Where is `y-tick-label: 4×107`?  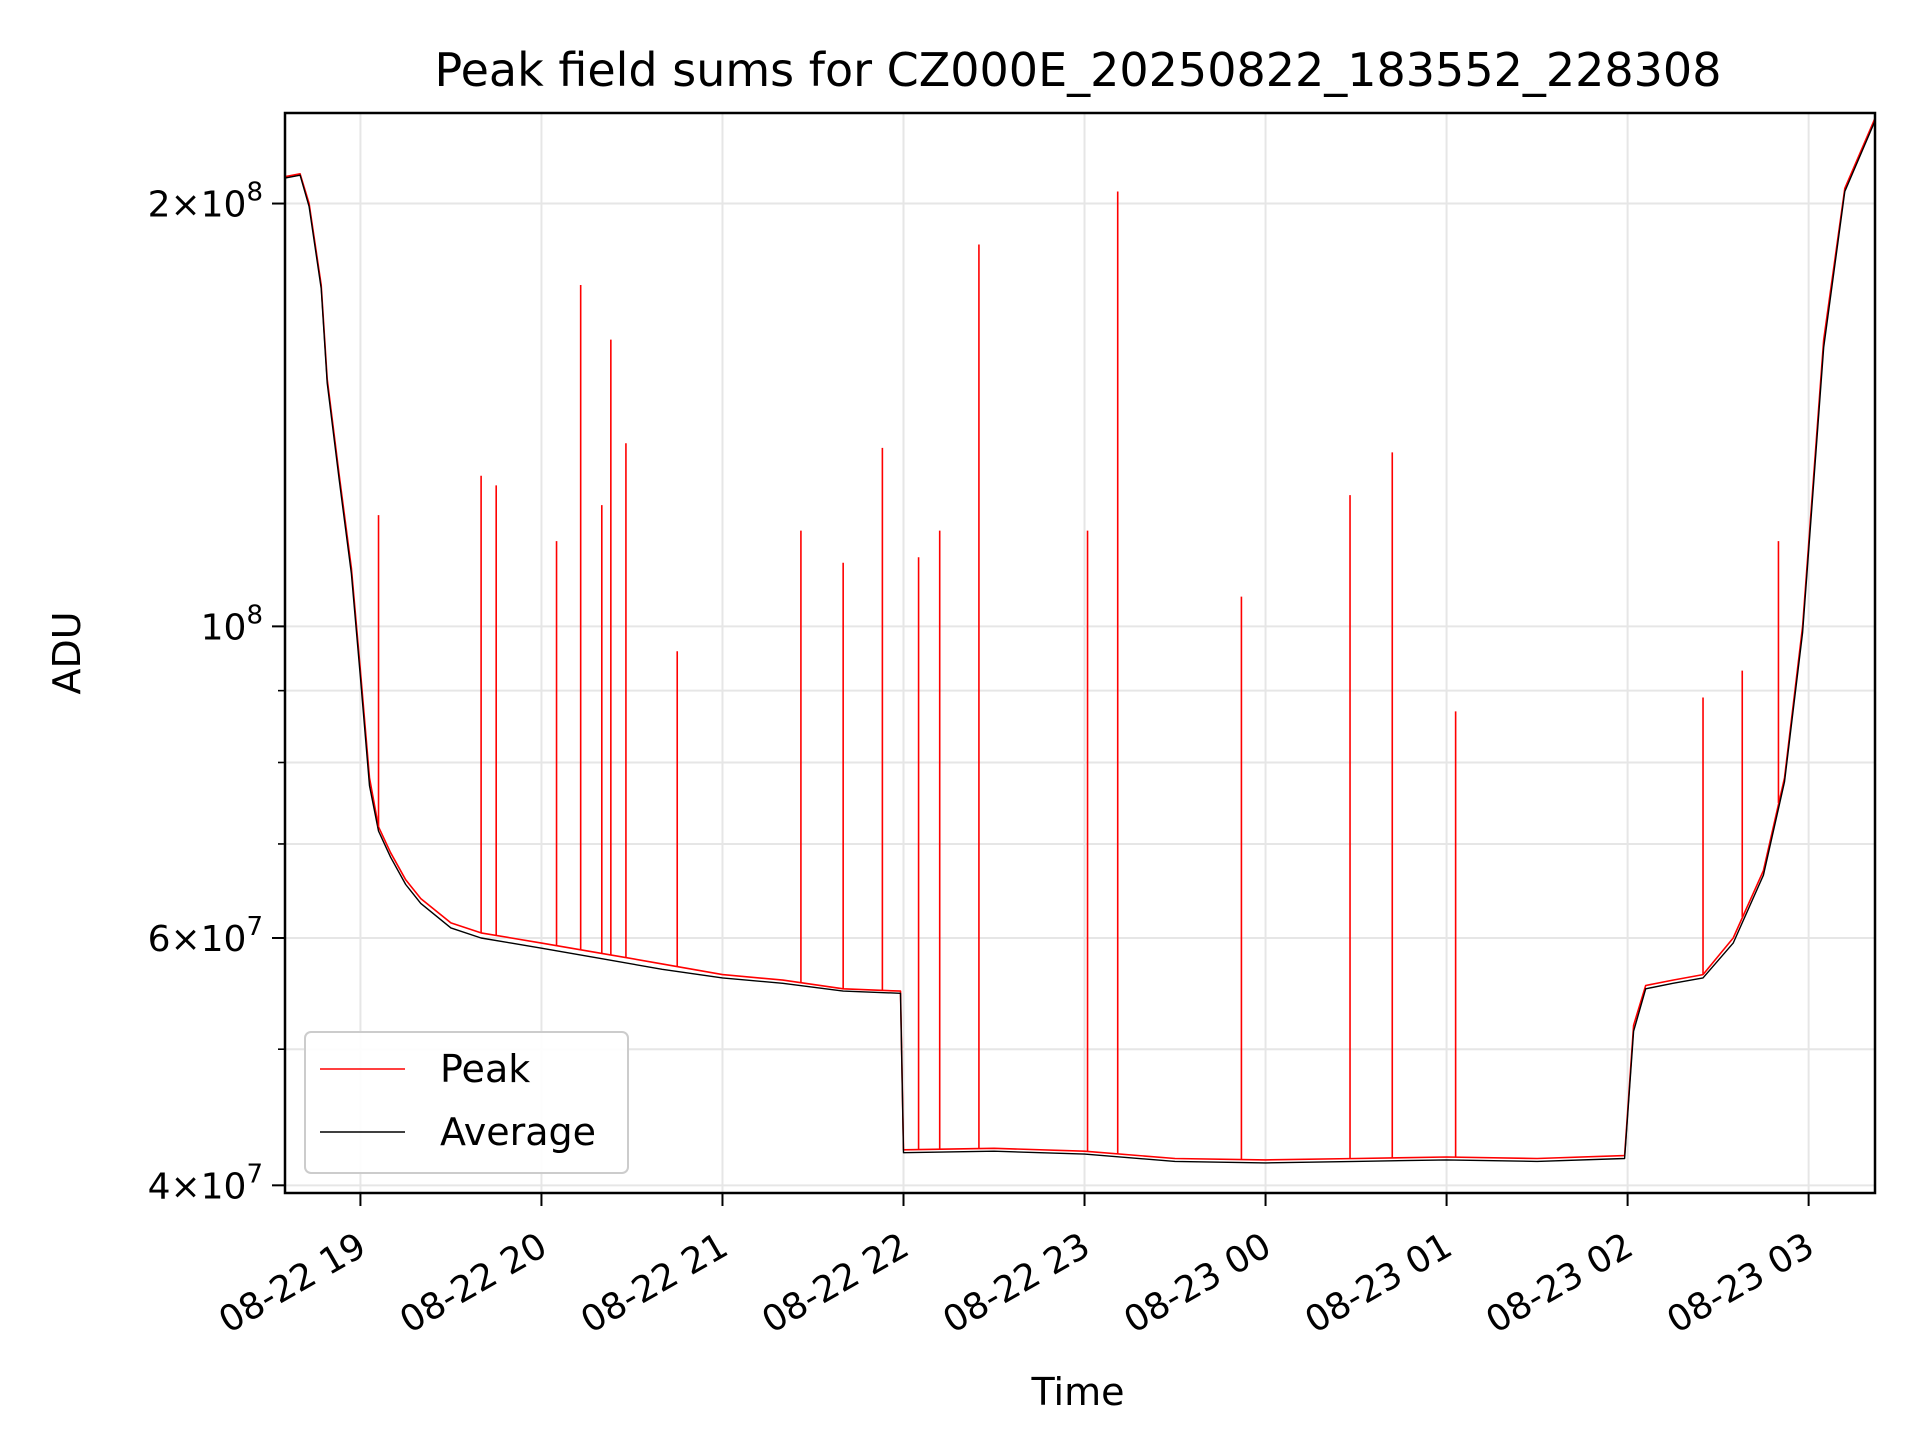
y-tick-label: 4×107 is located at coordinates (205, 1183).